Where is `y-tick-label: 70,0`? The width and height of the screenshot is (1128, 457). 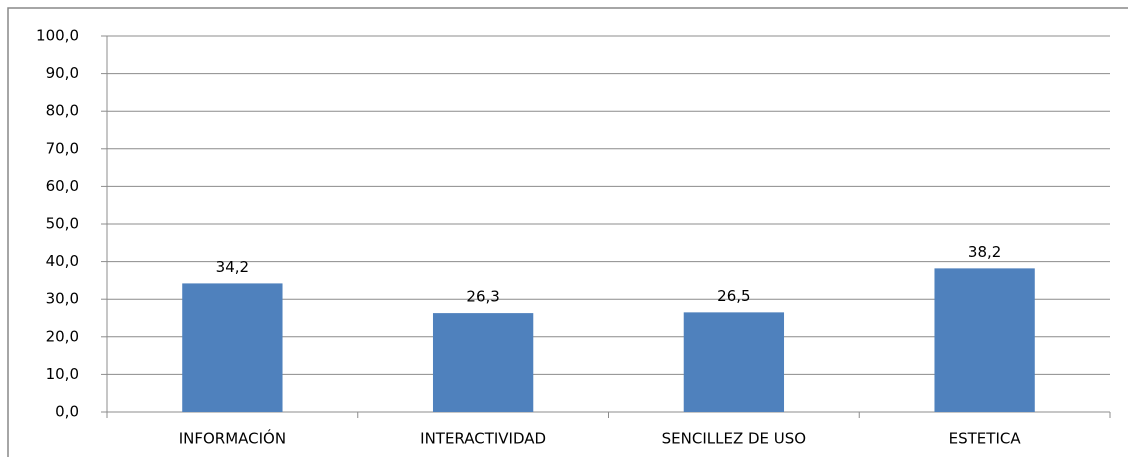
y-tick-label: 70,0 is located at coordinates (62, 148).